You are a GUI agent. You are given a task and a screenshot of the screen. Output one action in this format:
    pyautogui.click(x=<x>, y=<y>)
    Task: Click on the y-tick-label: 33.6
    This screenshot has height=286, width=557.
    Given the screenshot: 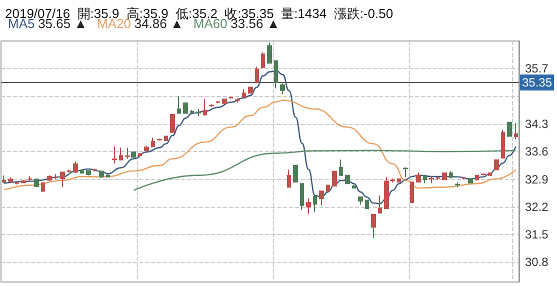 What is the action you would take?
    pyautogui.click(x=537, y=151)
    